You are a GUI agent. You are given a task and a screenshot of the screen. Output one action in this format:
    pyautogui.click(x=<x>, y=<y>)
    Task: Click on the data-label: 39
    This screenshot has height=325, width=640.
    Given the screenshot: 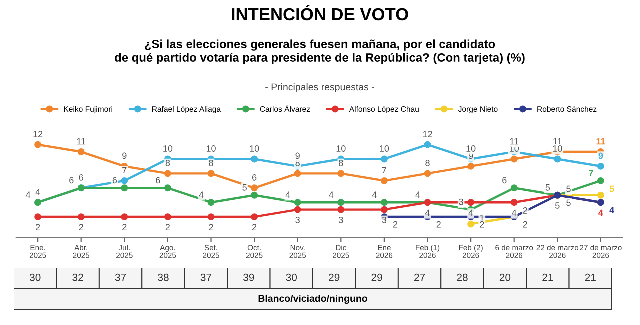 What is the action you would take?
    pyautogui.click(x=249, y=278)
    